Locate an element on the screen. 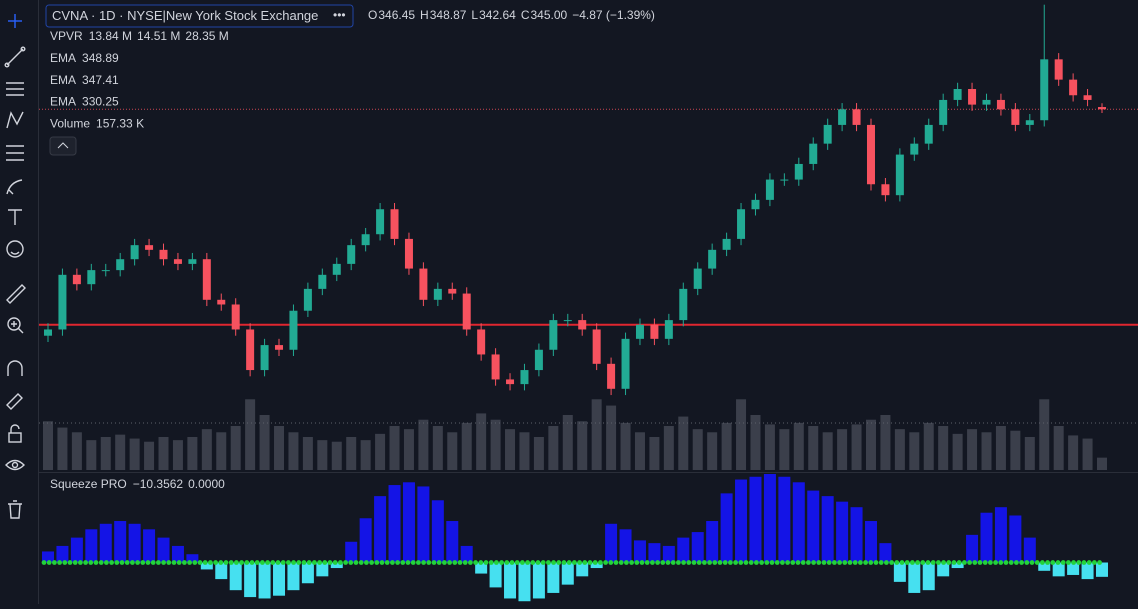  collapse-button is located at coordinates (63, 146).